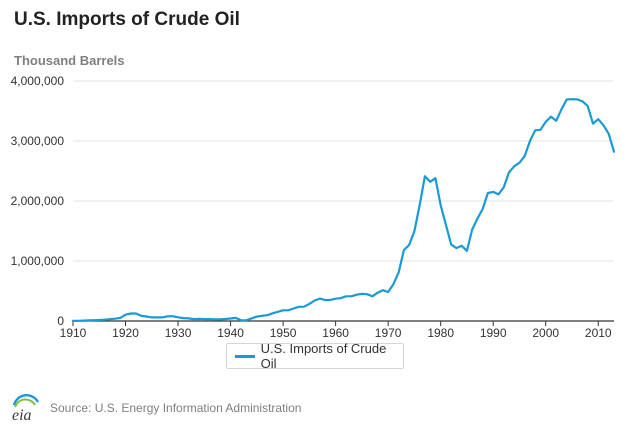 This screenshot has width=628, height=426. I want to click on x-tick-label: 1980, so click(440, 333).